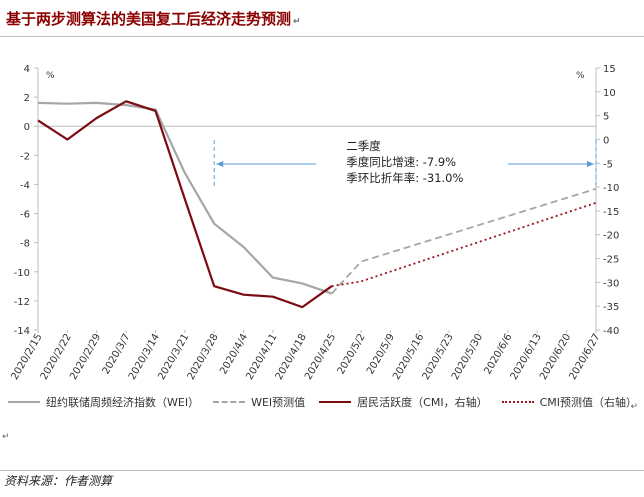 Image resolution: width=644 pixels, height=497 pixels. Describe the element at coordinates (611, 331) in the screenshot. I see `right-axis-tick-label: -40` at that location.